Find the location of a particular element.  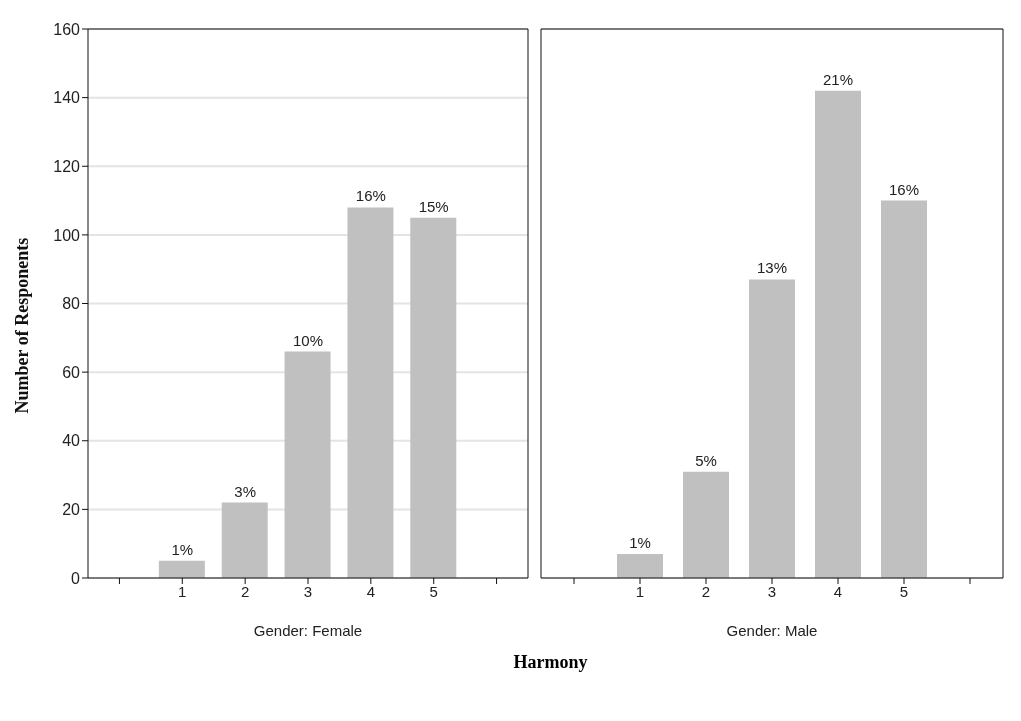

annotation: 13% is located at coordinates (772, 268).